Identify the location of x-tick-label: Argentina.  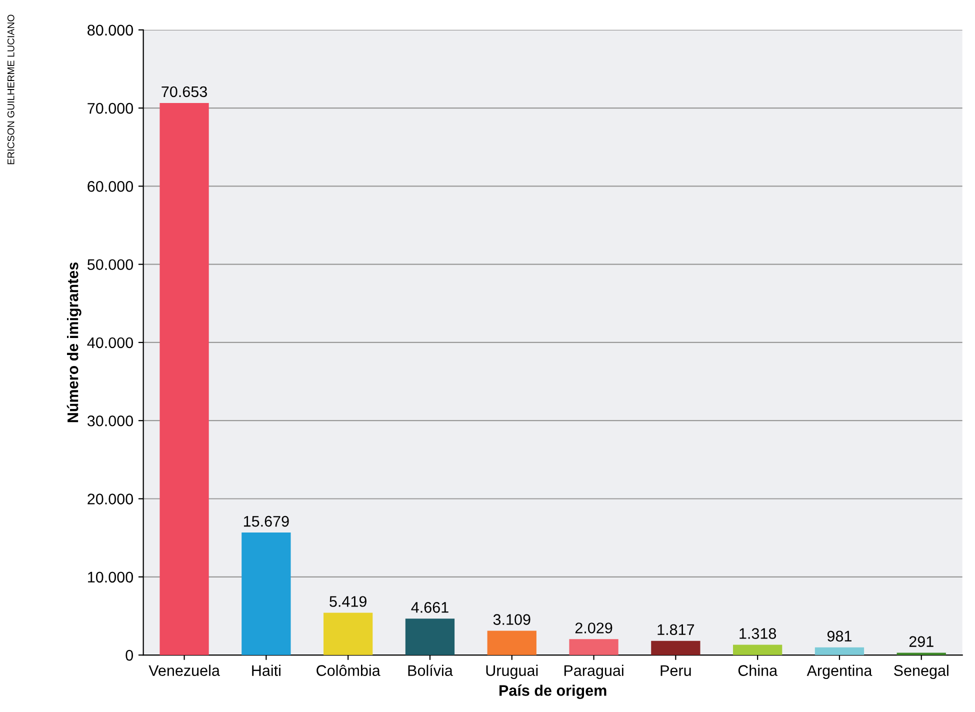
(839, 672).